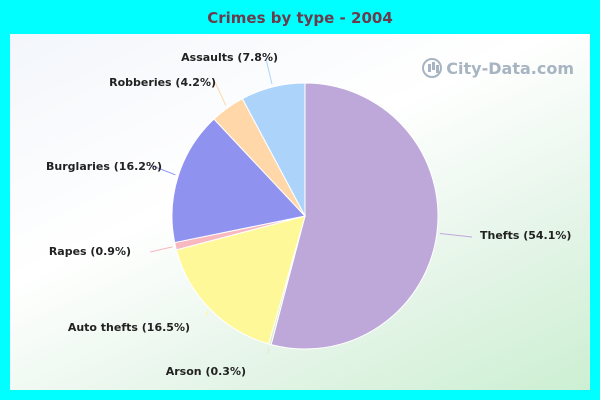 Image resolution: width=600 pixels, height=400 pixels. What do you see at coordinates (162, 170) in the screenshot?
I see `leader-line-burglaries` at bounding box center [162, 170].